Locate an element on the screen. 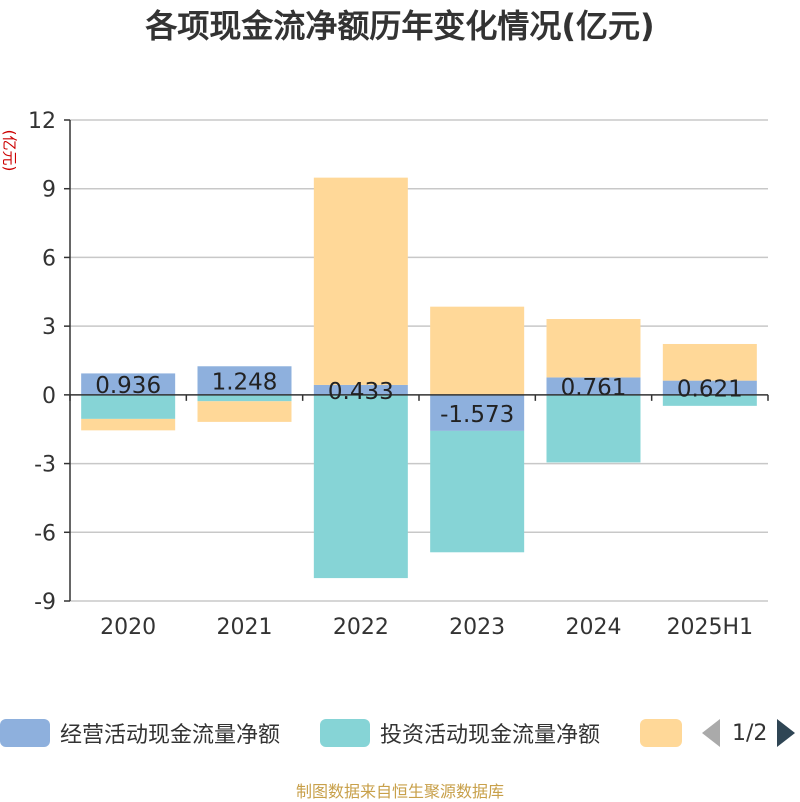 This screenshot has height=802, width=800. bar-operating-2021 is located at coordinates (244, 380).